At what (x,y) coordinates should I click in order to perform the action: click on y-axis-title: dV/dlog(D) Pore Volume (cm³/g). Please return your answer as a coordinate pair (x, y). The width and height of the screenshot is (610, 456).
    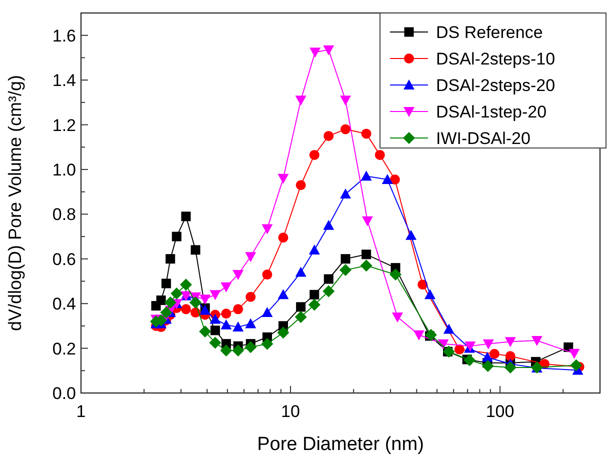
    Looking at the image, I should click on (15, 203).